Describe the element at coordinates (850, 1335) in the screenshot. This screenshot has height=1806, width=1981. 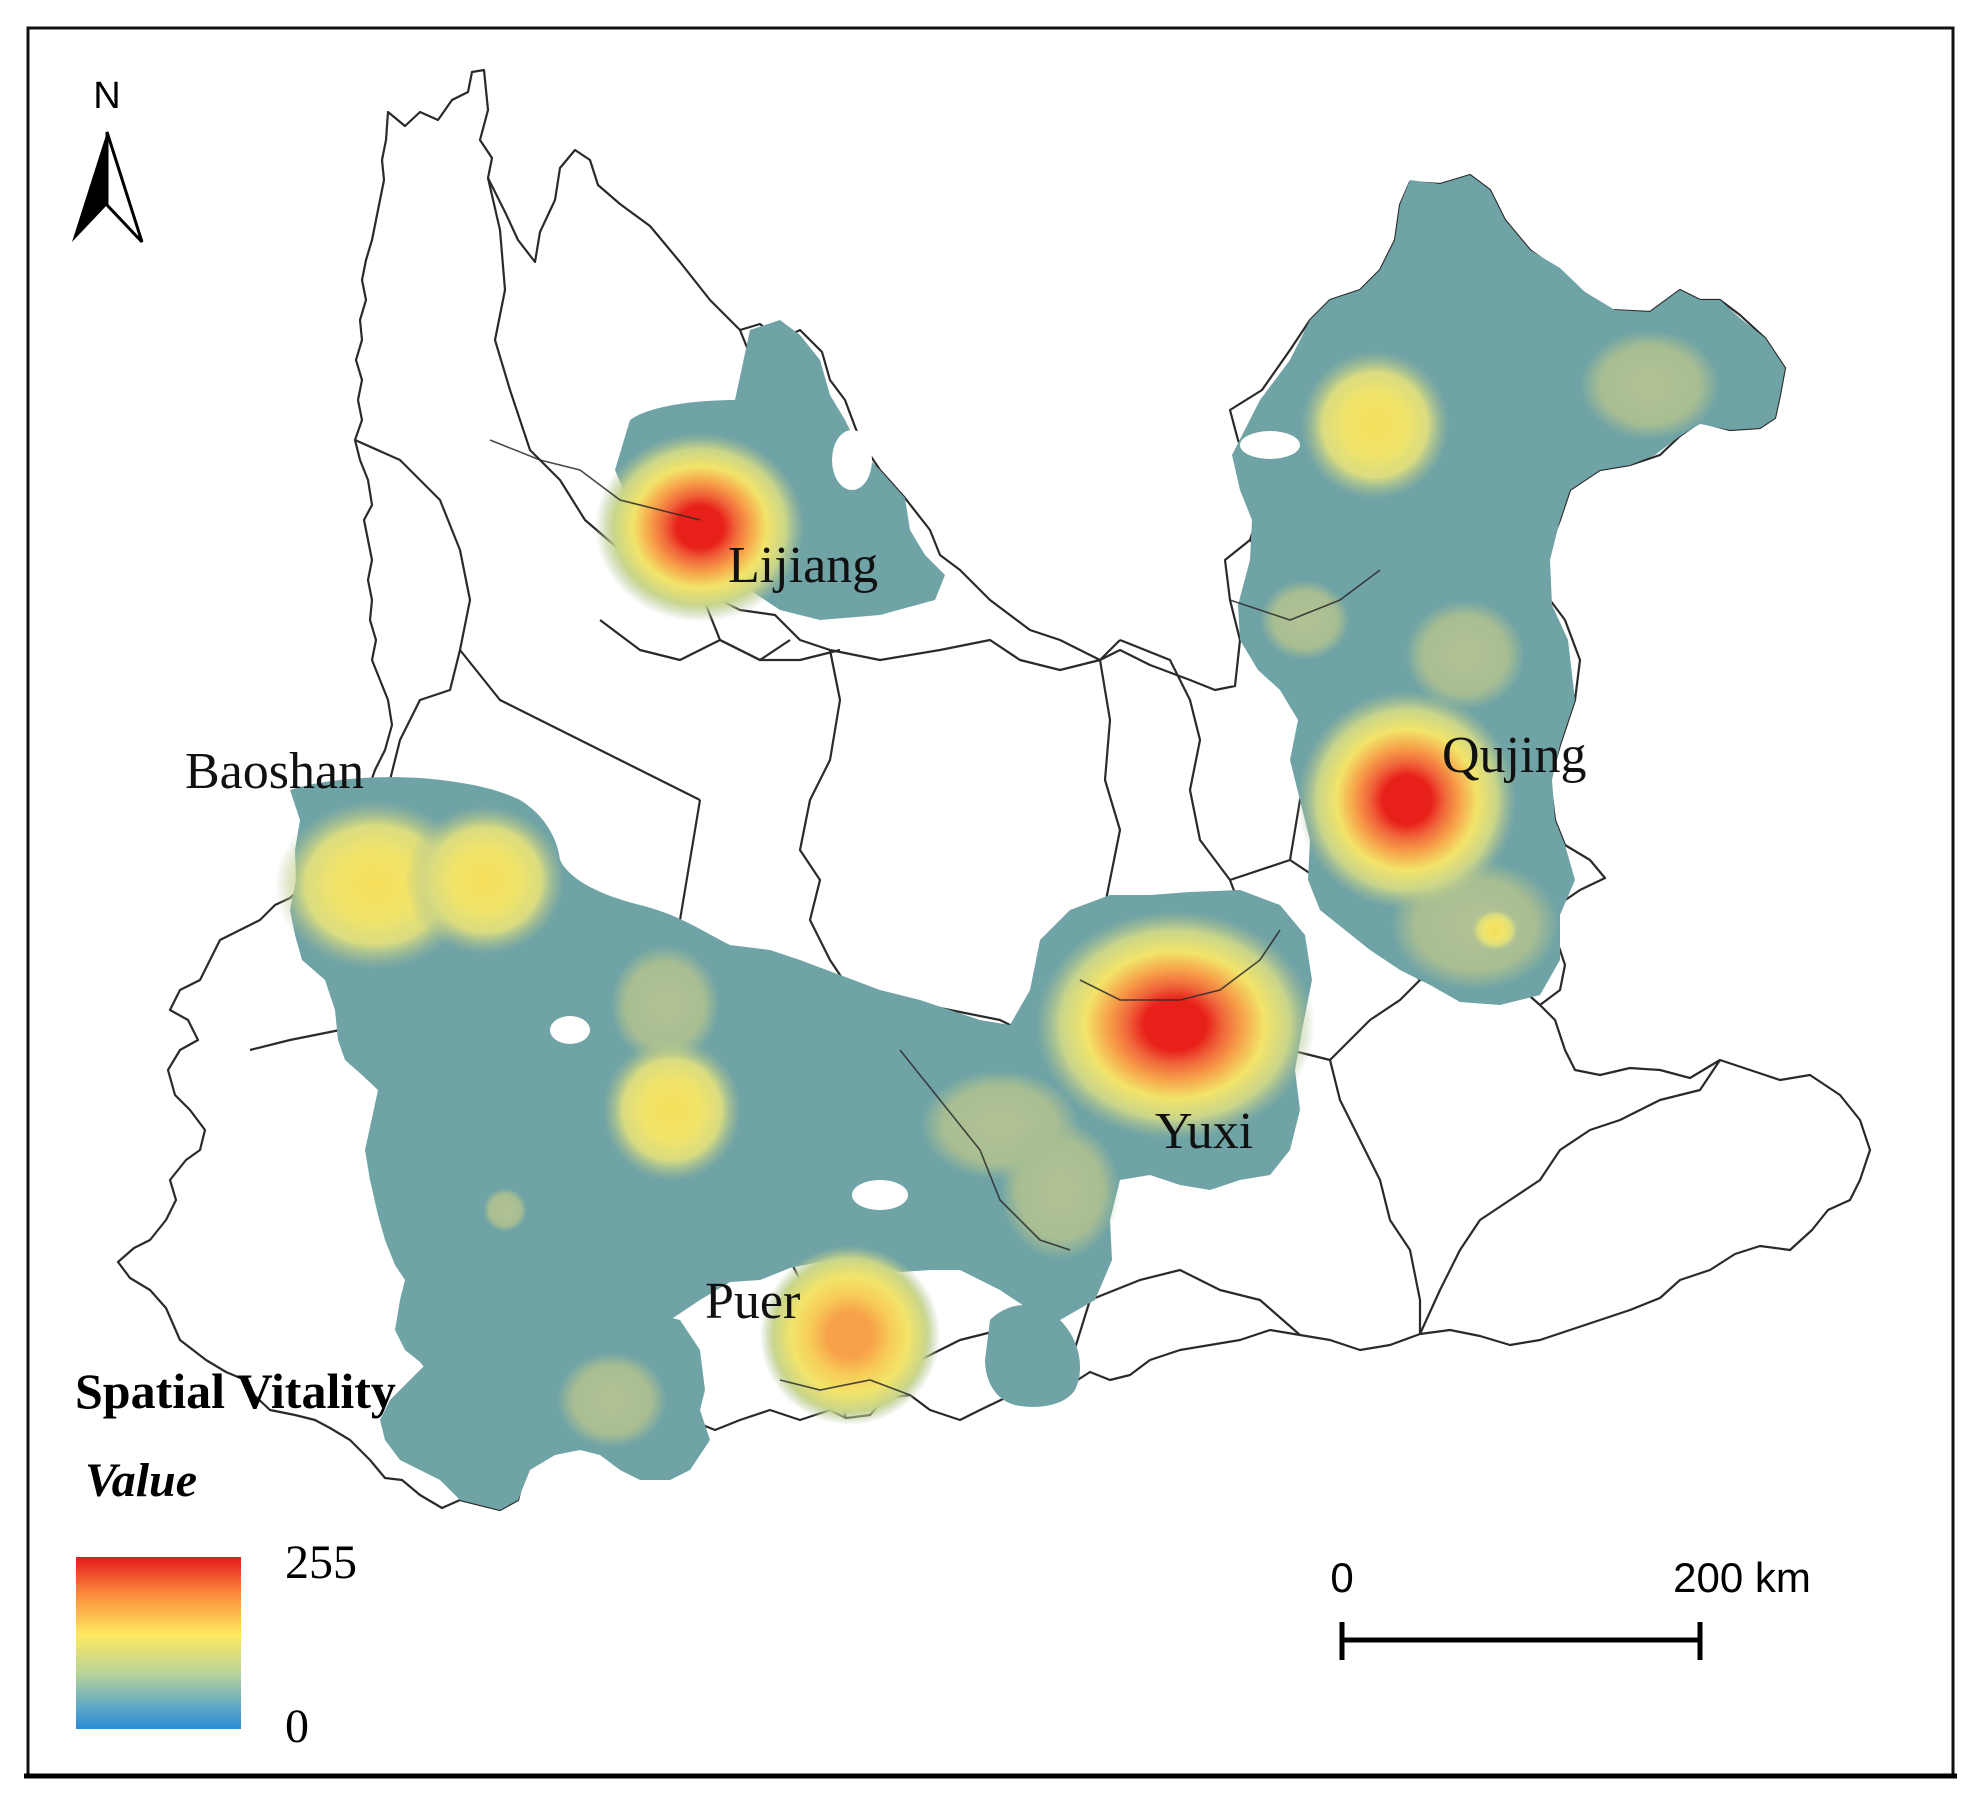
I see `hotspot-orange` at that location.